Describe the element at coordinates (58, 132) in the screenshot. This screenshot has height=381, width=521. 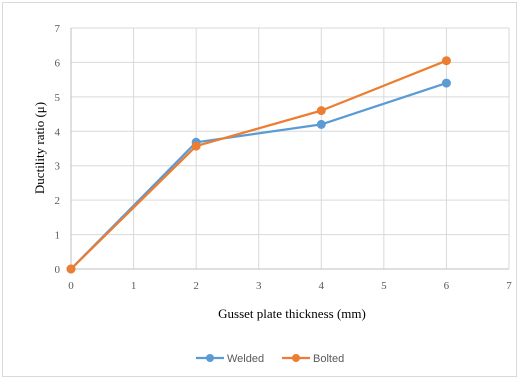
I see `y-tick-label: 4` at that location.